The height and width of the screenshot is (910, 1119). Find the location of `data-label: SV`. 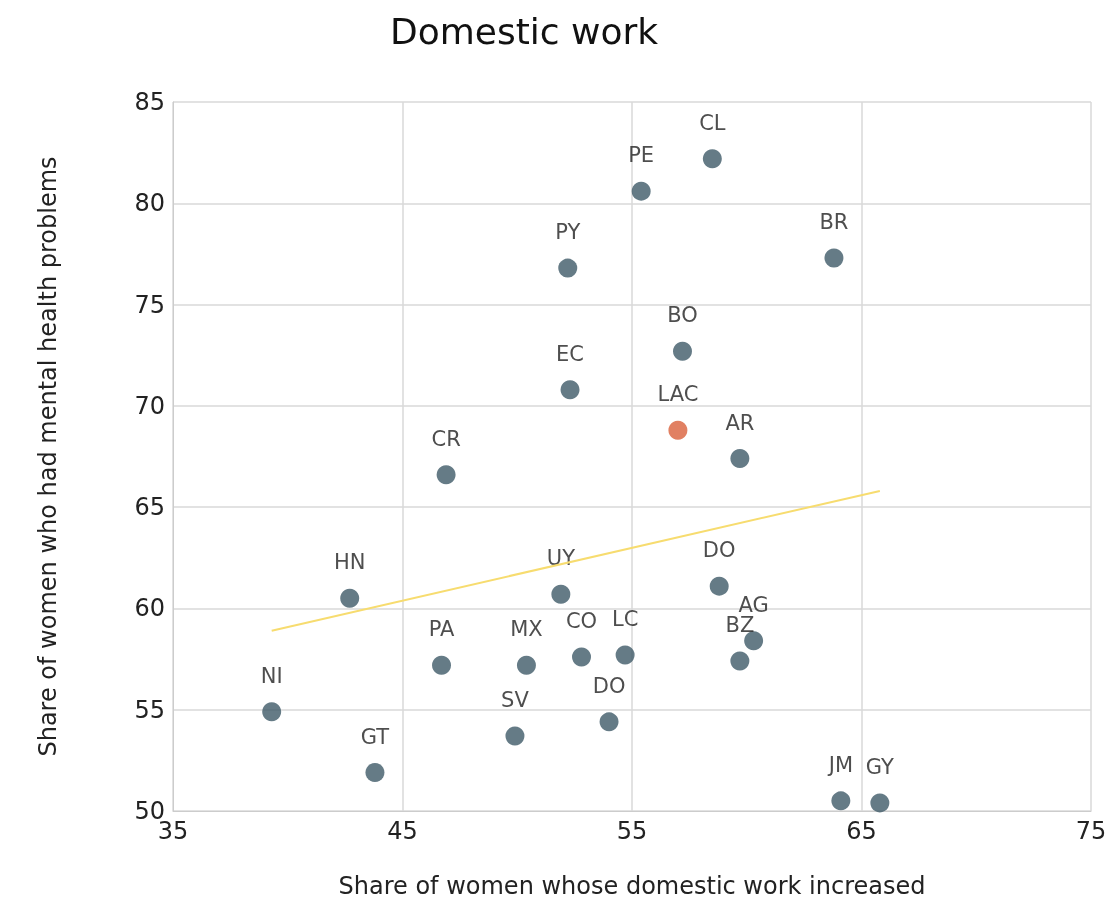

data-label: SV is located at coordinates (515, 700).